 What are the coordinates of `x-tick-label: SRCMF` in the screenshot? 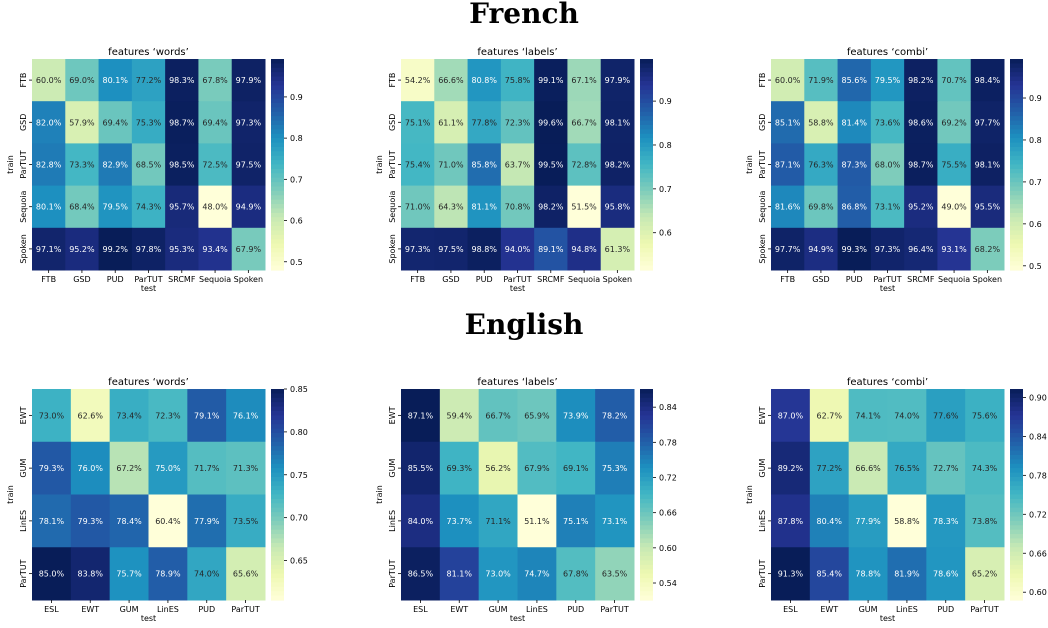 It's located at (551, 279).